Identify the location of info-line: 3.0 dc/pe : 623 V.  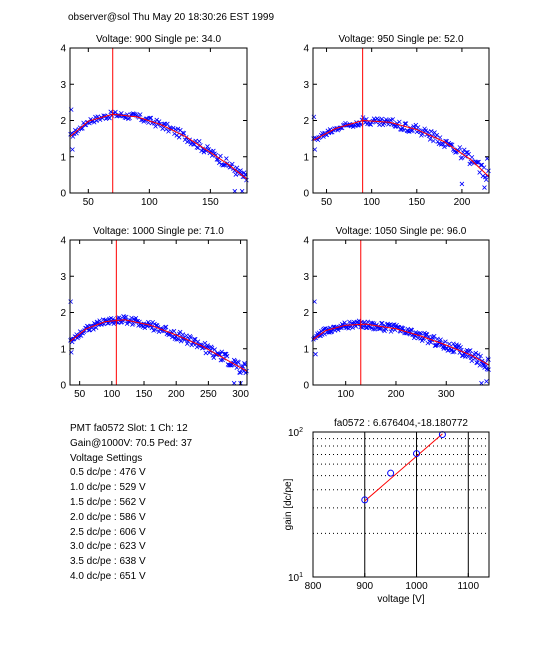
(108, 547).